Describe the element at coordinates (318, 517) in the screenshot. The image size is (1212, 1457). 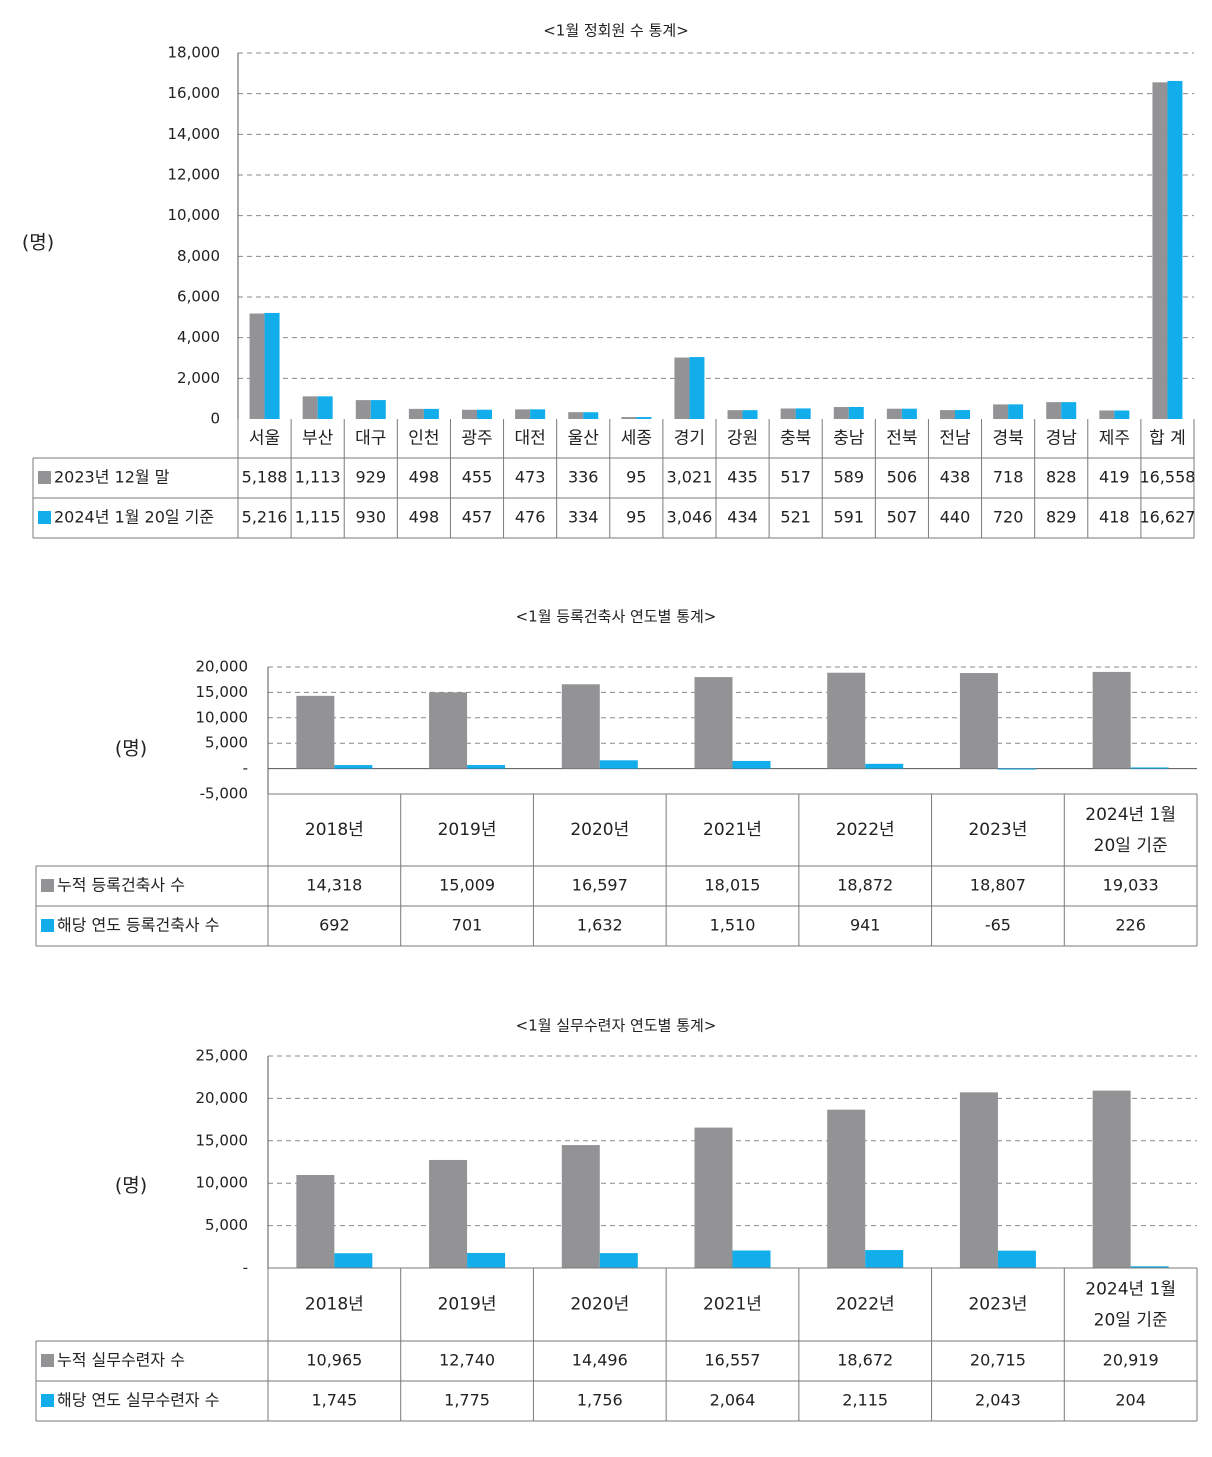
I see `data-label: 1,115` at that location.